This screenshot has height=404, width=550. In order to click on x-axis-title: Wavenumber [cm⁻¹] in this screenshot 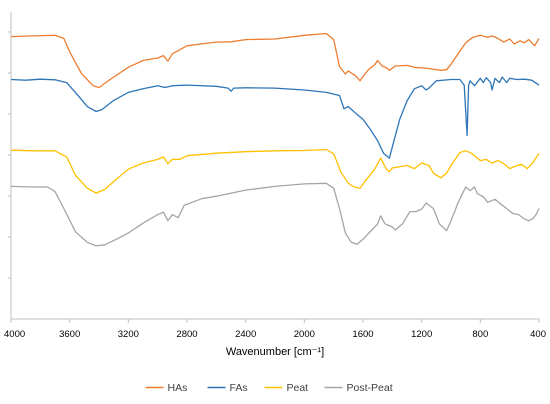, I will do `click(275, 352)`.